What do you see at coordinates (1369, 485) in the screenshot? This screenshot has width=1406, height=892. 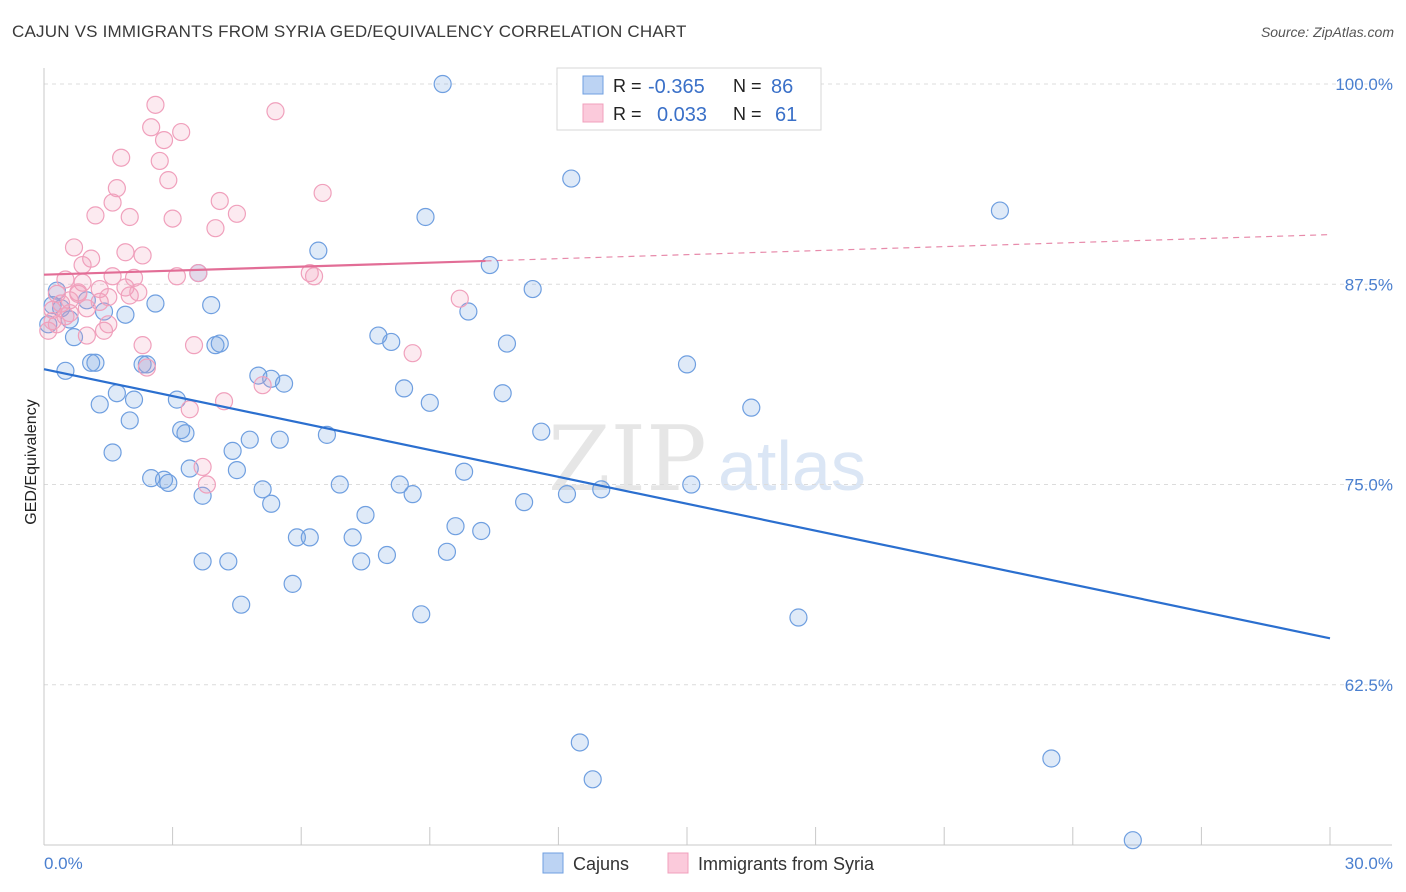 I see `y-tick-label: 75.0%` at bounding box center [1369, 485].